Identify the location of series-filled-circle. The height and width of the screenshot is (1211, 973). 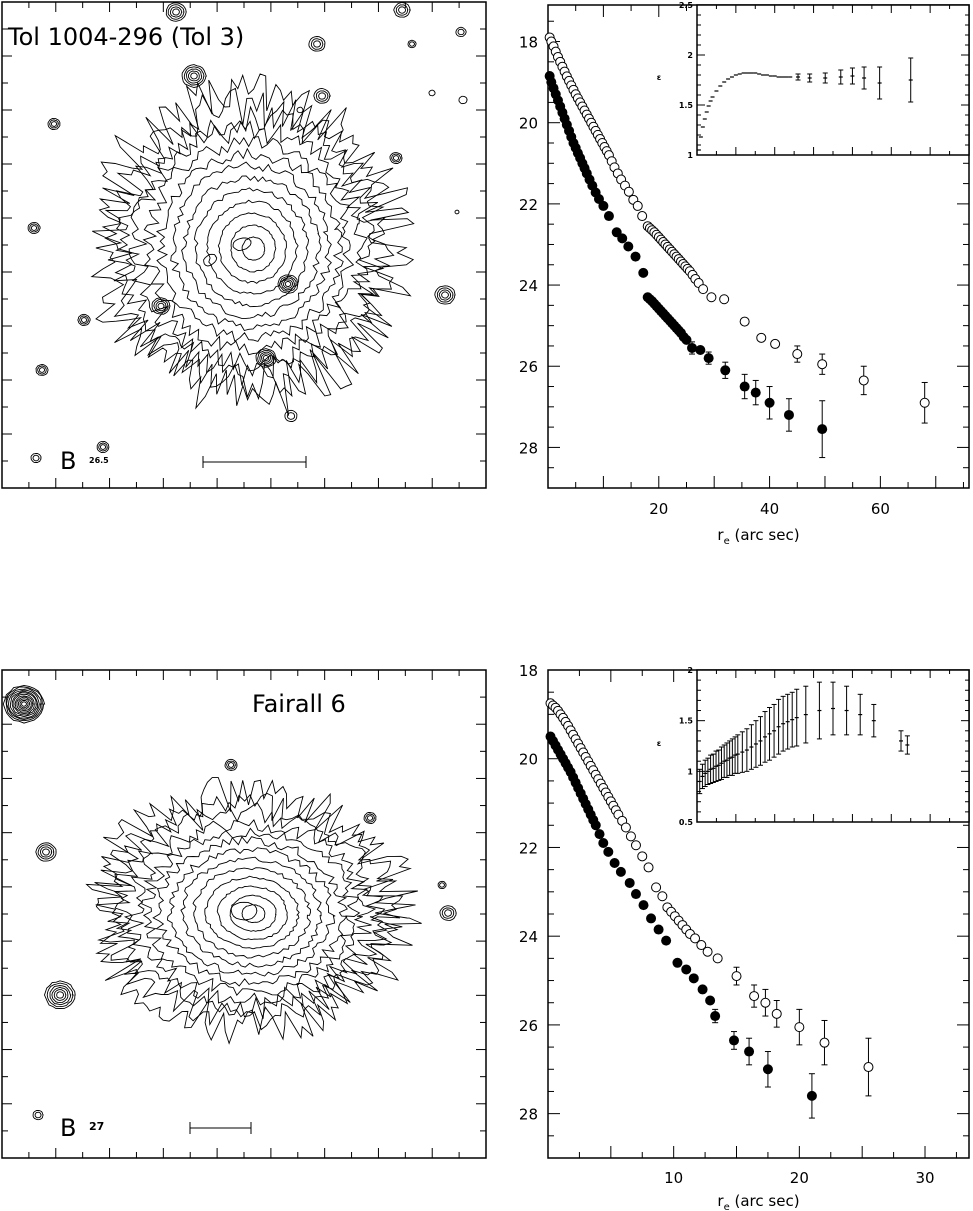
(686, 265).